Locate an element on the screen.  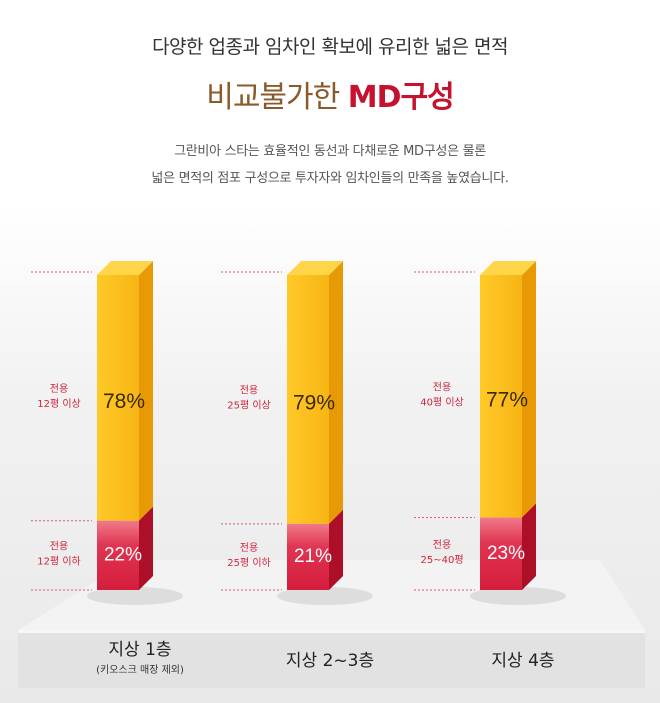
value-label-gold: 77% is located at coordinates (507, 399).